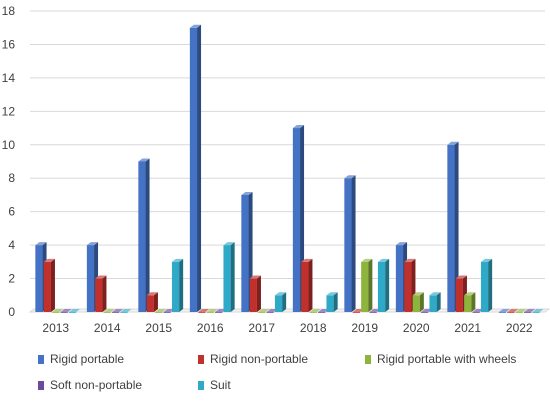 The width and height of the screenshot is (550, 407). What do you see at coordinates (259, 359) in the screenshot?
I see `legend-label: Rigid non-portable` at bounding box center [259, 359].